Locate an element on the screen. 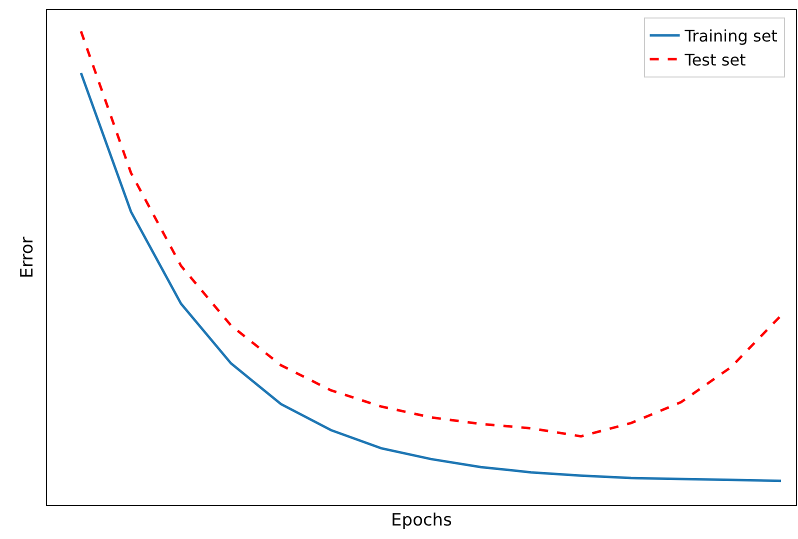  legend-label: Test set is located at coordinates (715, 60).